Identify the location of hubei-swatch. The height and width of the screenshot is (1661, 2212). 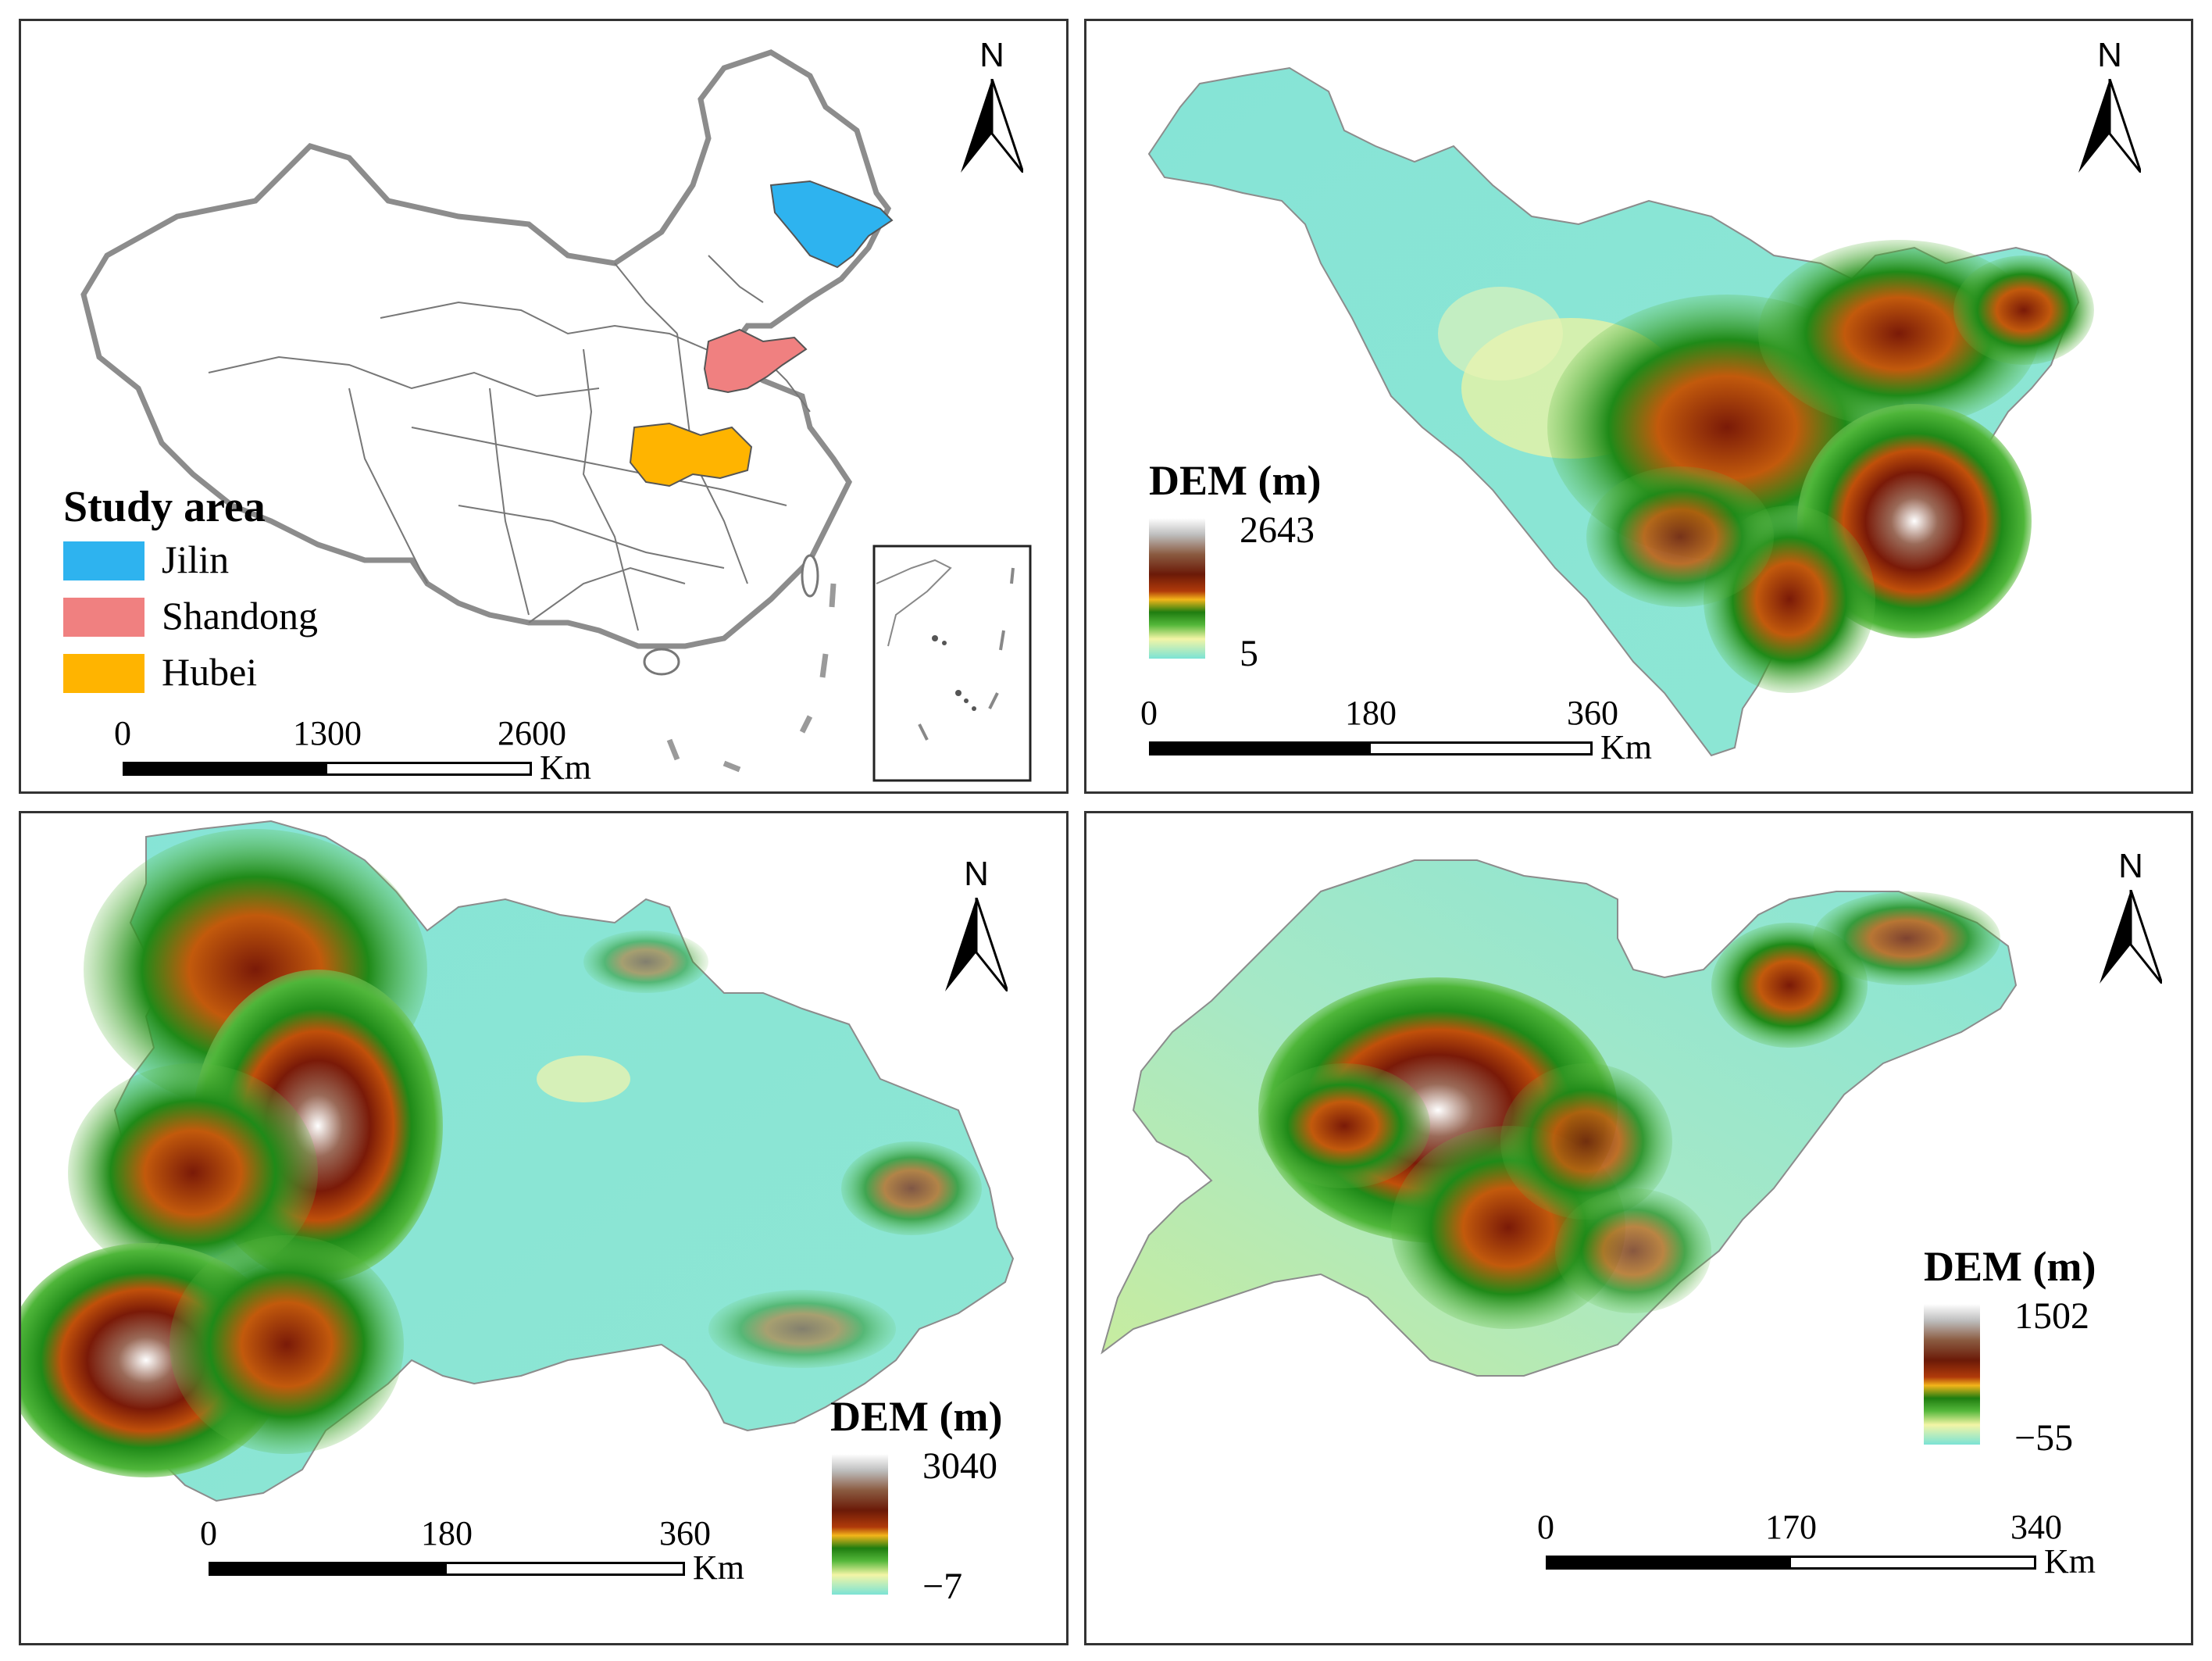
(103, 673).